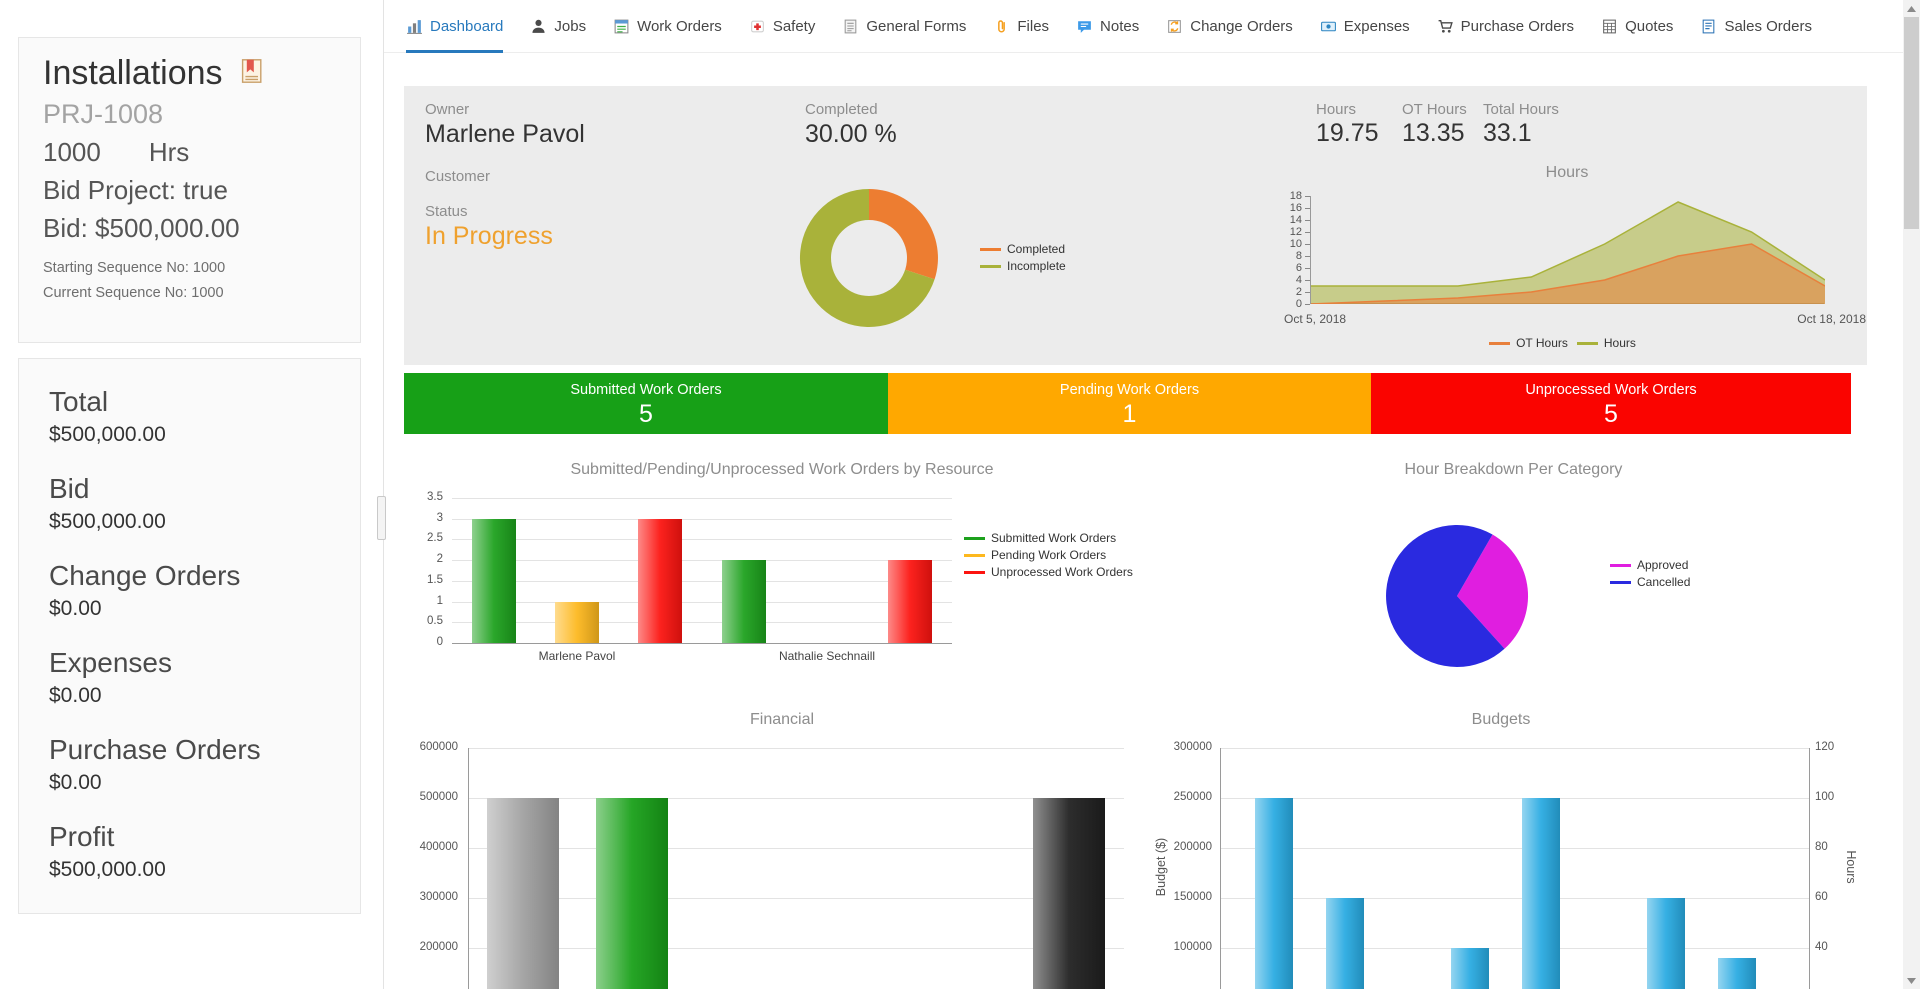 The width and height of the screenshot is (1920, 989). What do you see at coordinates (82, 836) in the screenshot?
I see `financial-label: Profit` at bounding box center [82, 836].